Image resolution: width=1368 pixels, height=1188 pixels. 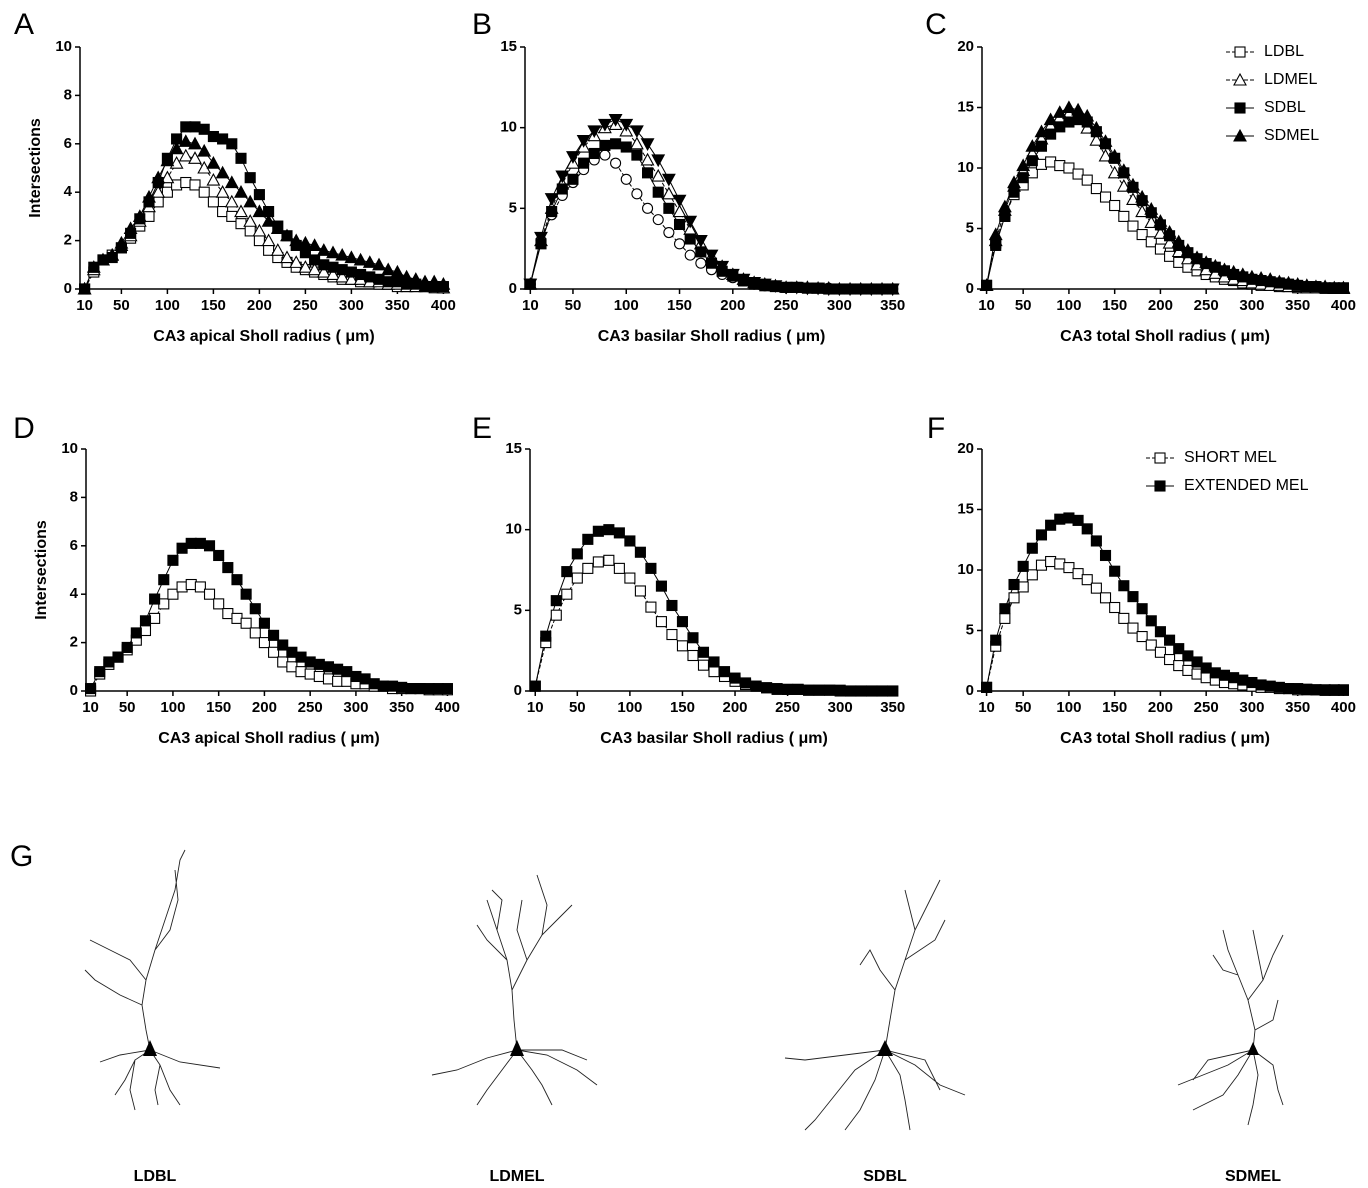 What do you see at coordinates (518, 609) in the screenshot?
I see `y-tick-label: 5` at bounding box center [518, 609].